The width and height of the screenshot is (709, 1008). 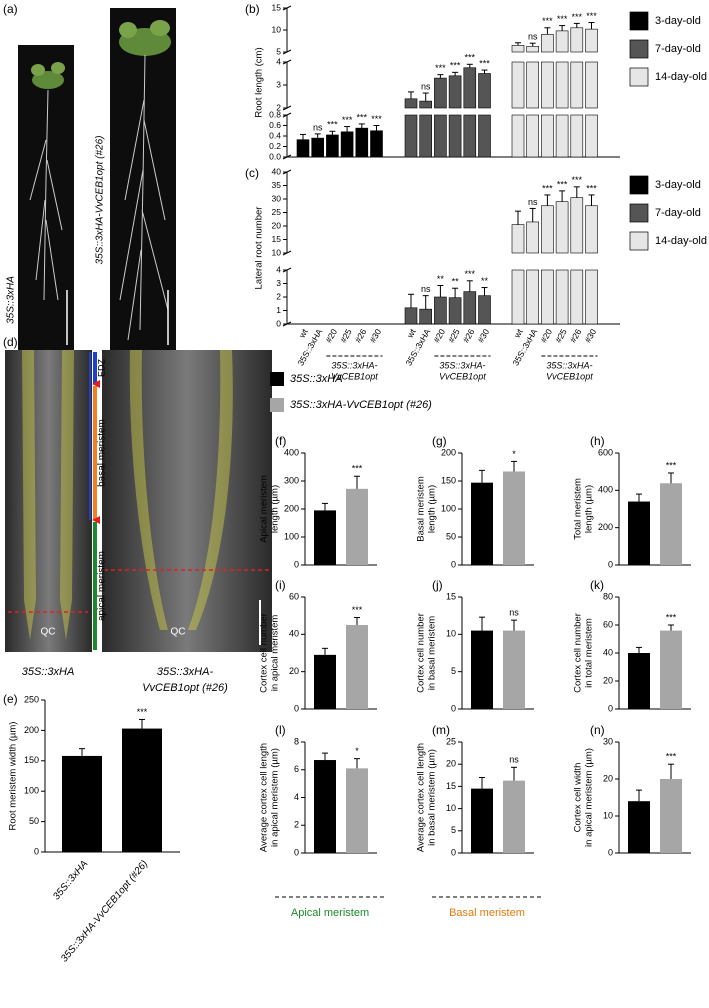 What do you see at coordinates (102, 453) in the screenshot?
I see `zone-label: basal meristem` at bounding box center [102, 453].